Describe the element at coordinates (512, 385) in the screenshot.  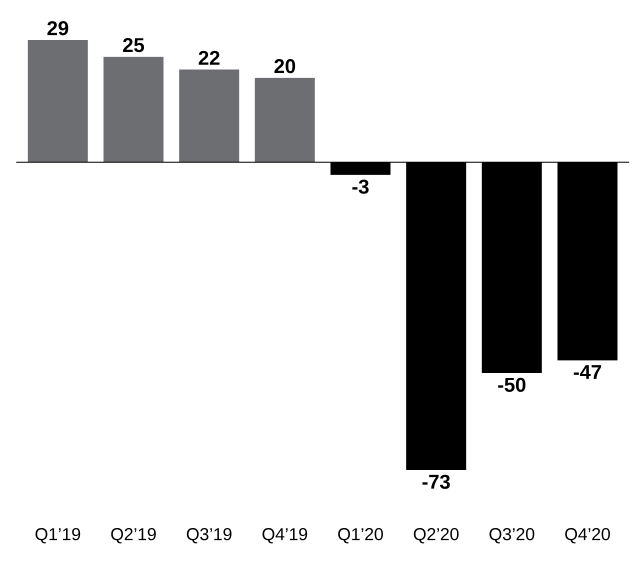
I see `data-label: -50` at that location.